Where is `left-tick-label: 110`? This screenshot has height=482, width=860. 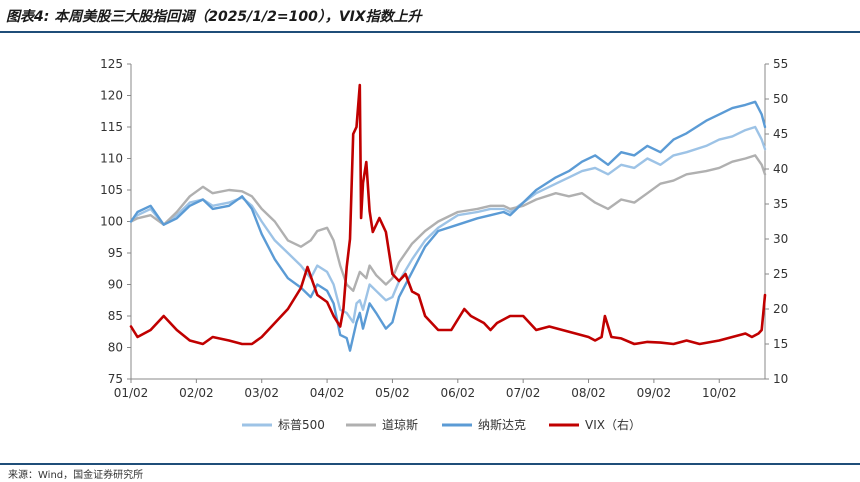 left-tick-label: 110 is located at coordinates (111, 159).